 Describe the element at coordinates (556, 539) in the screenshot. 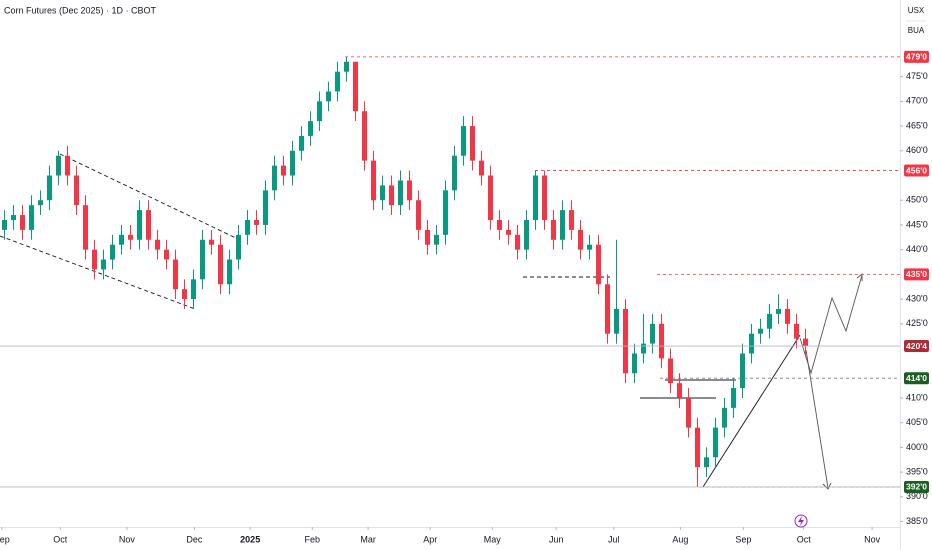

I see `x-tick-label: Jun` at that location.